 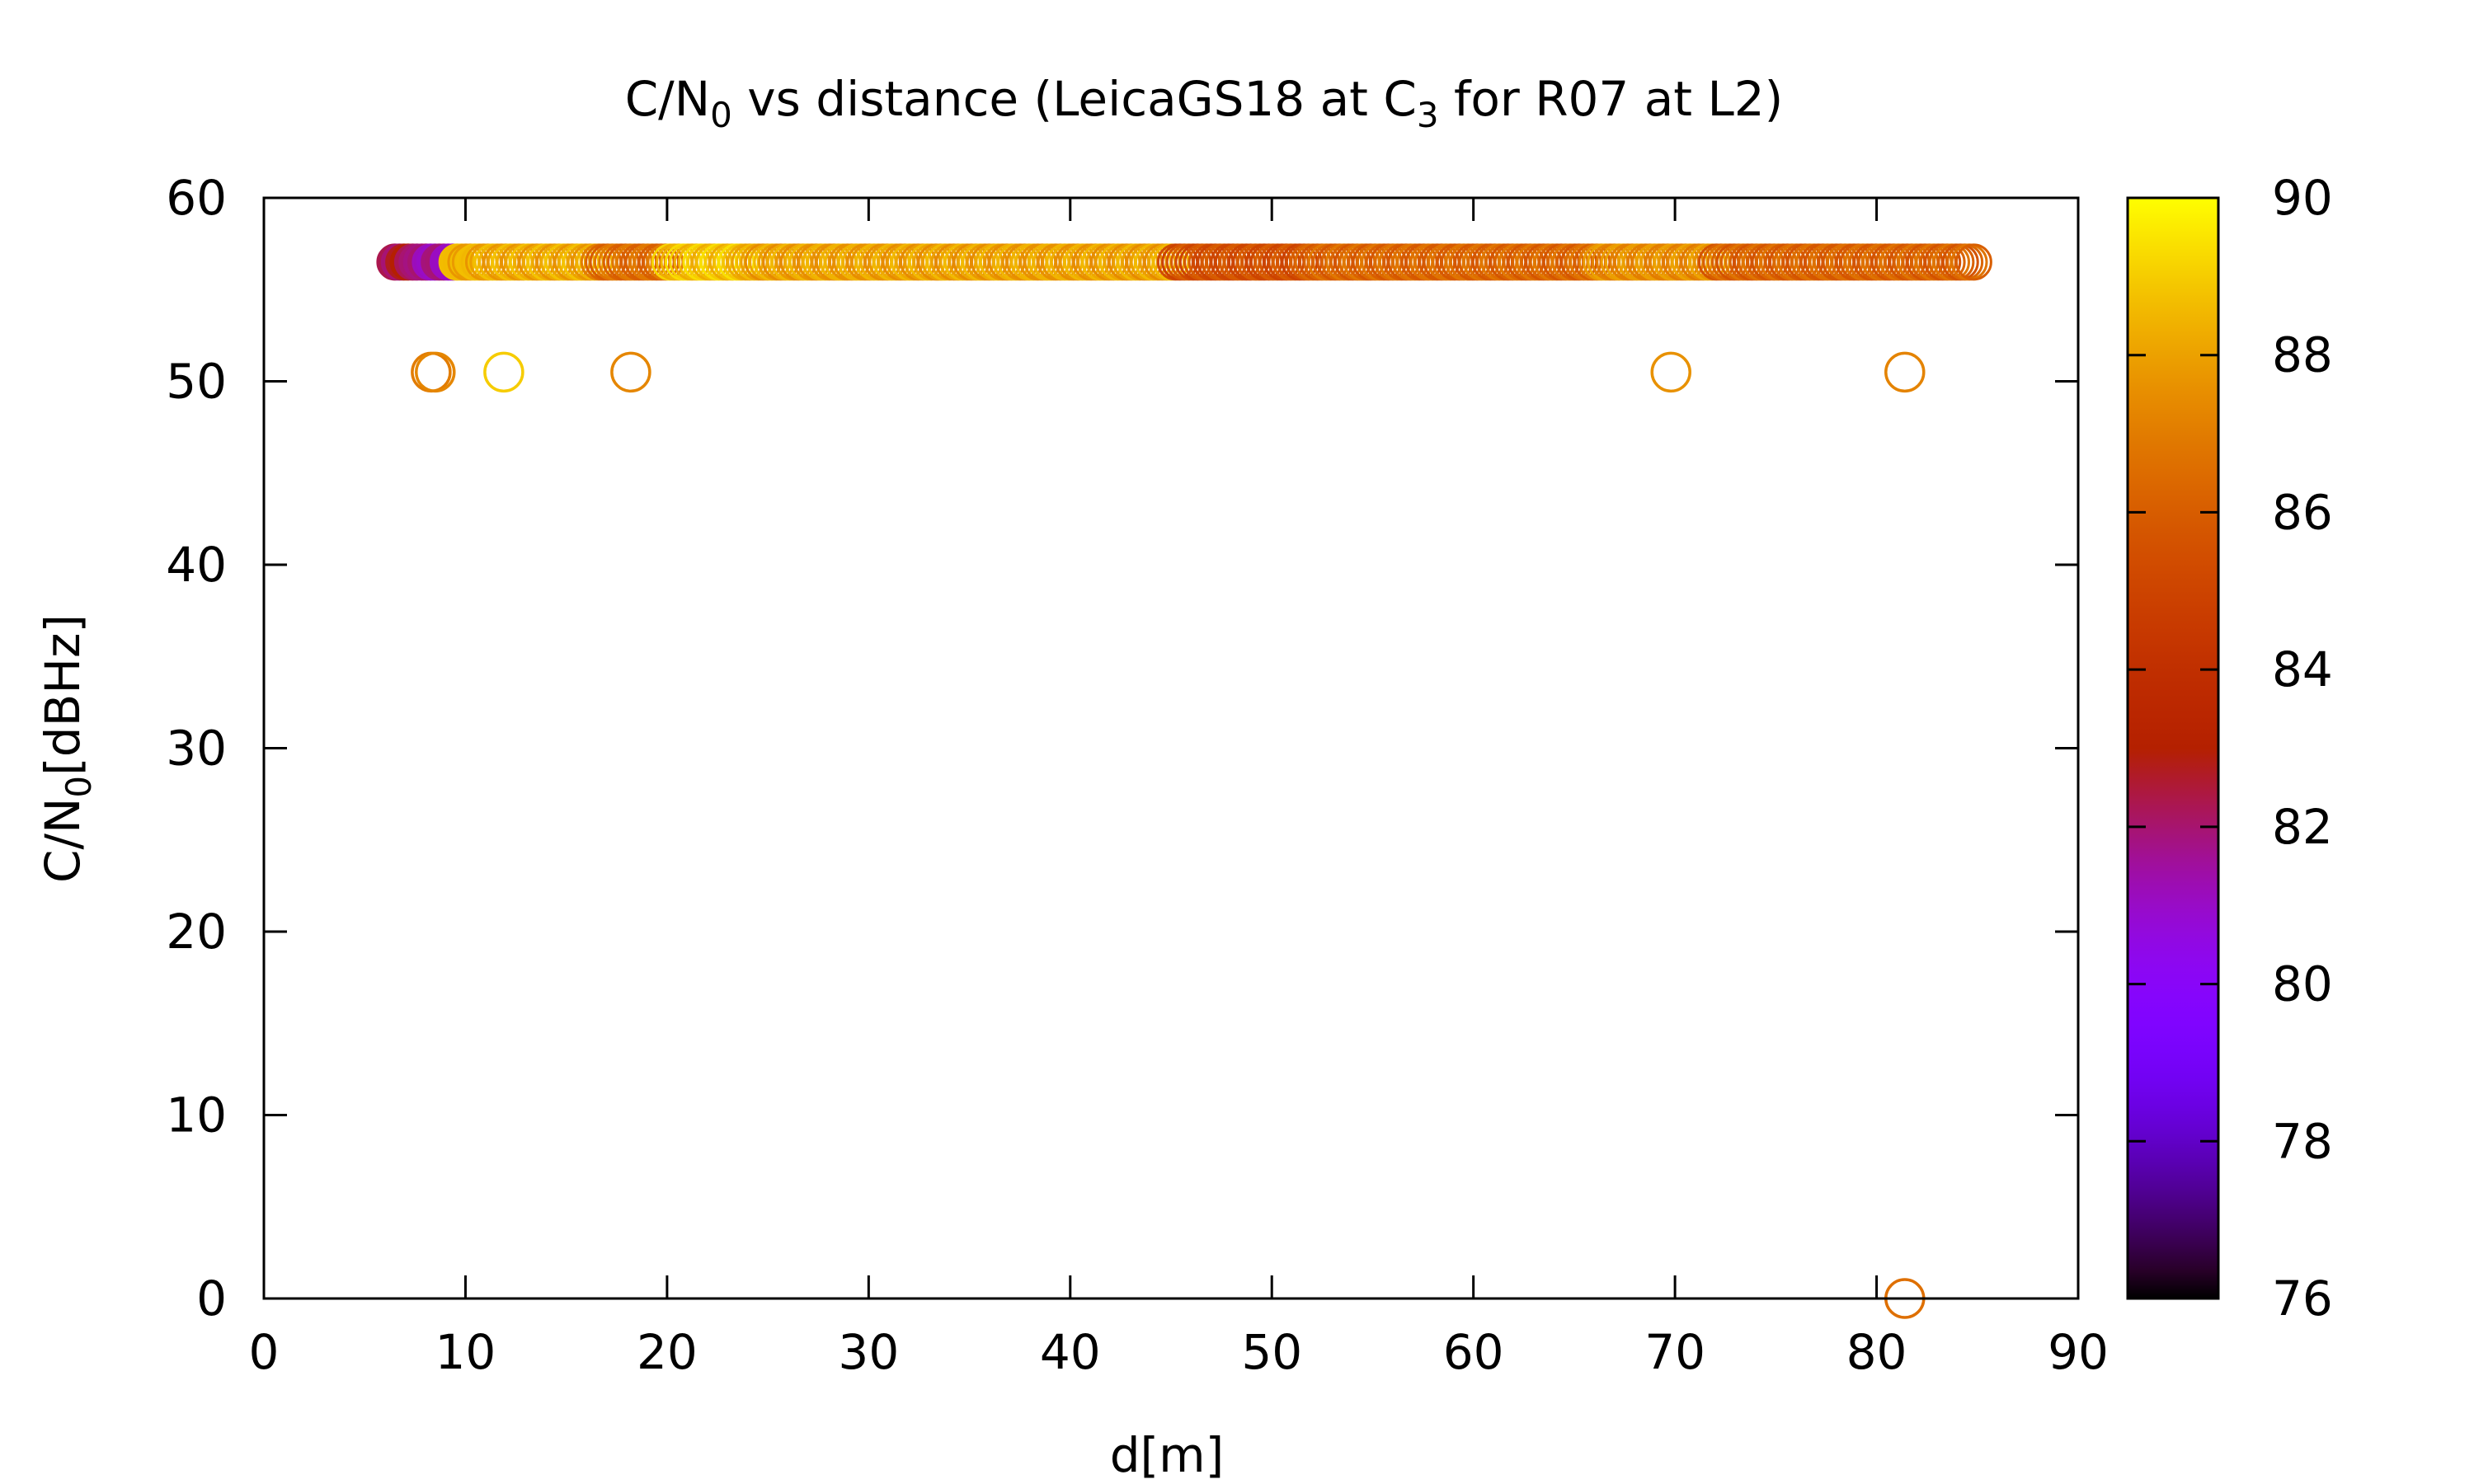 What do you see at coordinates (196, 565) in the screenshot?
I see `y-tick-label: 40` at bounding box center [196, 565].